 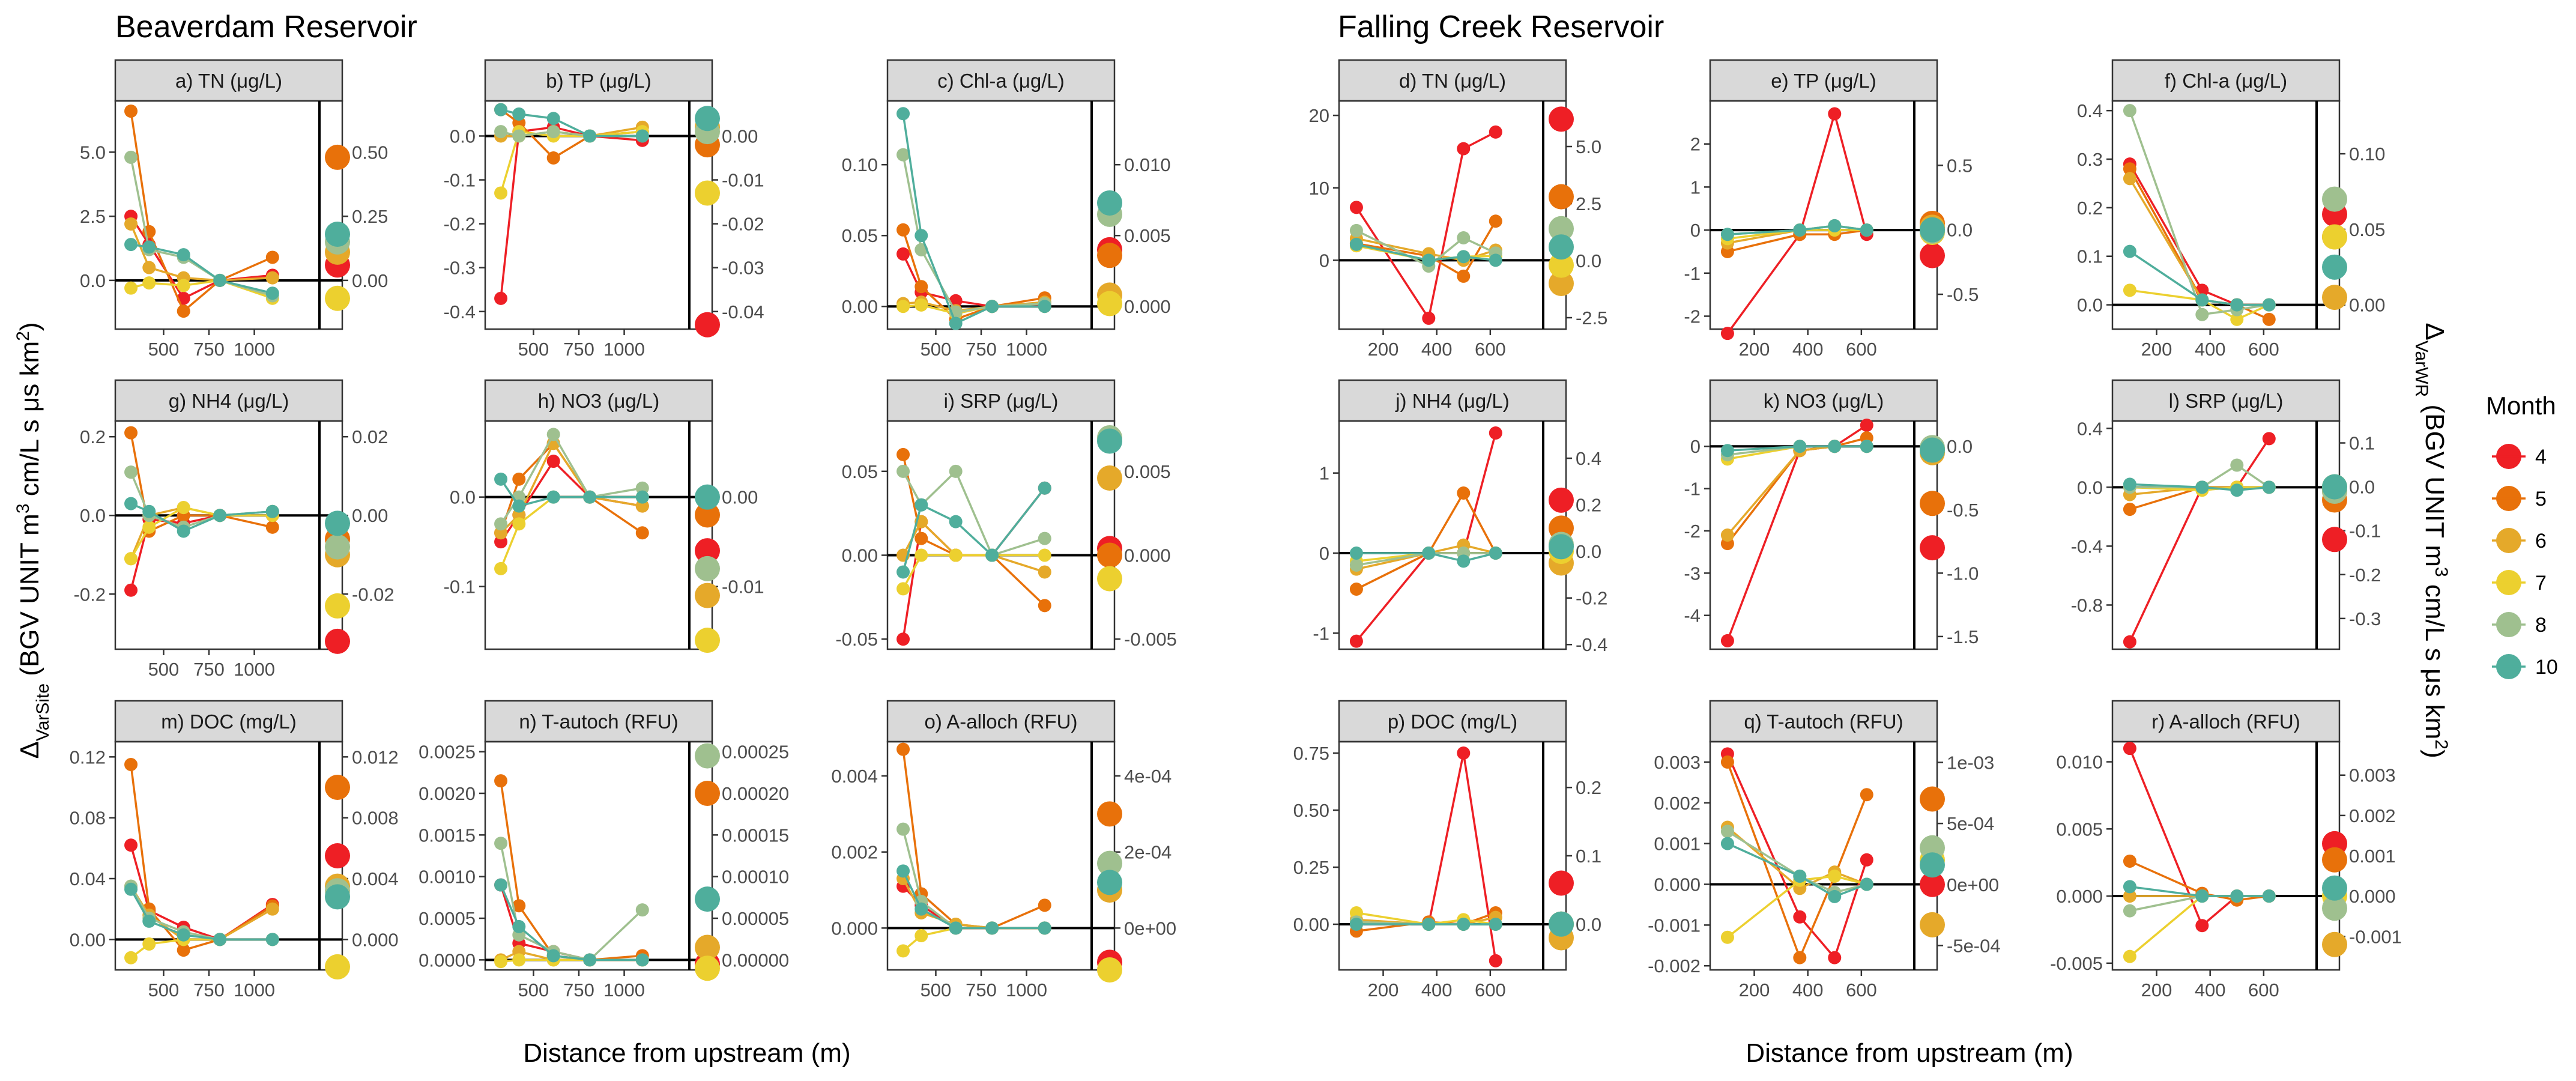 I want to click on ylabel-right-text: (BGV UNIT m, so click(x=2434, y=482).